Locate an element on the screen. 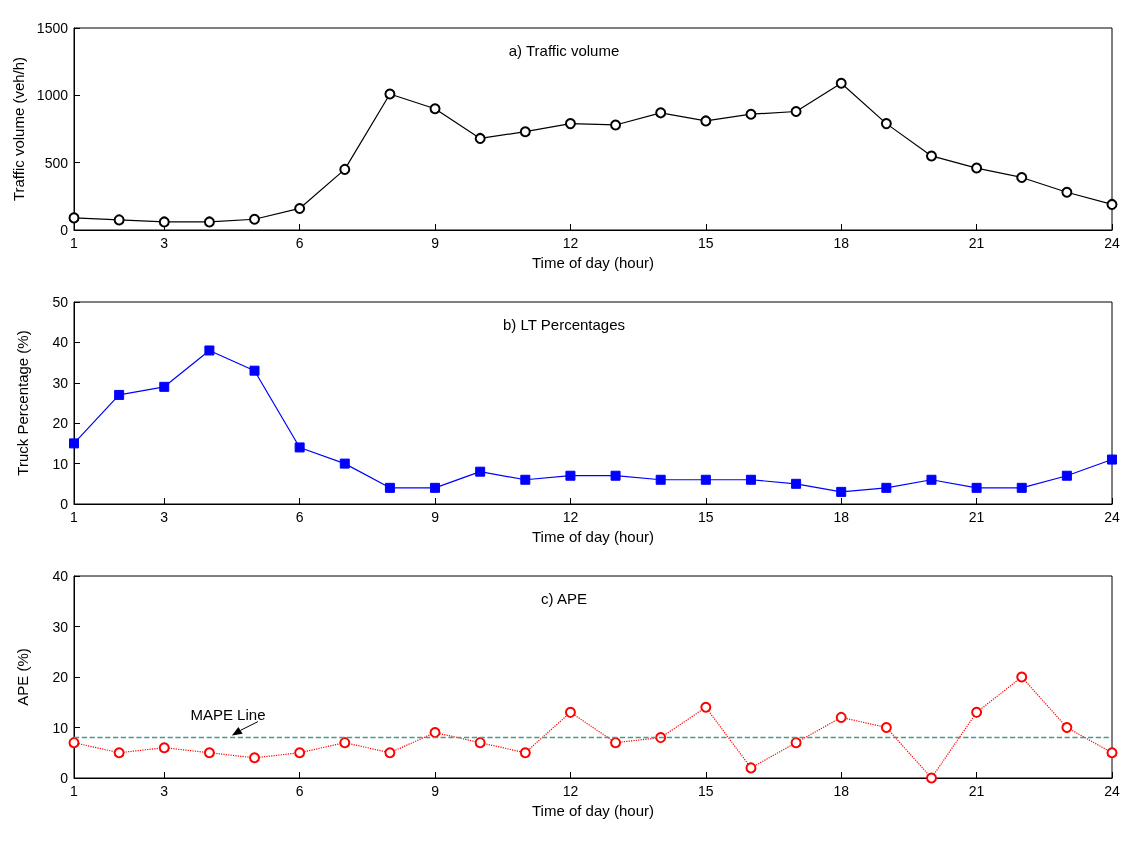 This screenshot has height=841, width=1128. text: c) APE is located at coordinates (564, 598).